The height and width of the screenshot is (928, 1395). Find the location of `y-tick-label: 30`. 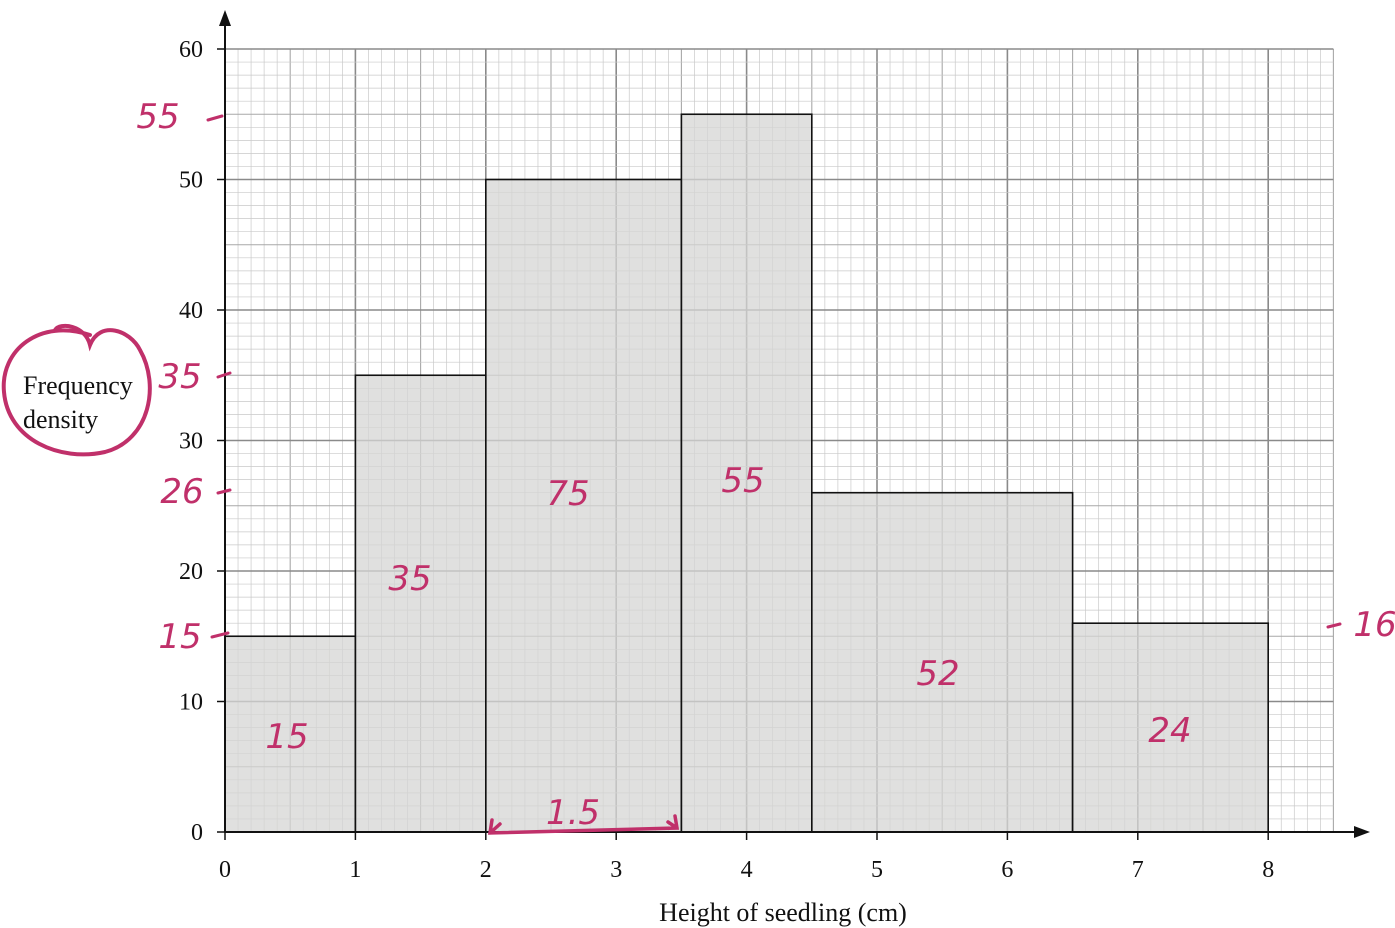

y-tick-label: 30 is located at coordinates (191, 442).